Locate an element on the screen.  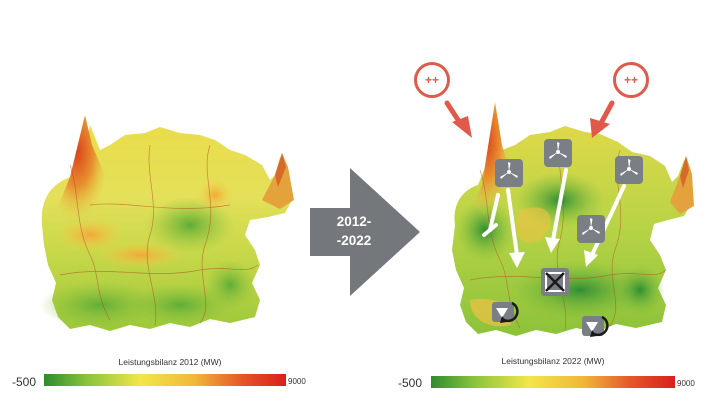
callout-arrowhead-right is located at coordinates (600, 128).